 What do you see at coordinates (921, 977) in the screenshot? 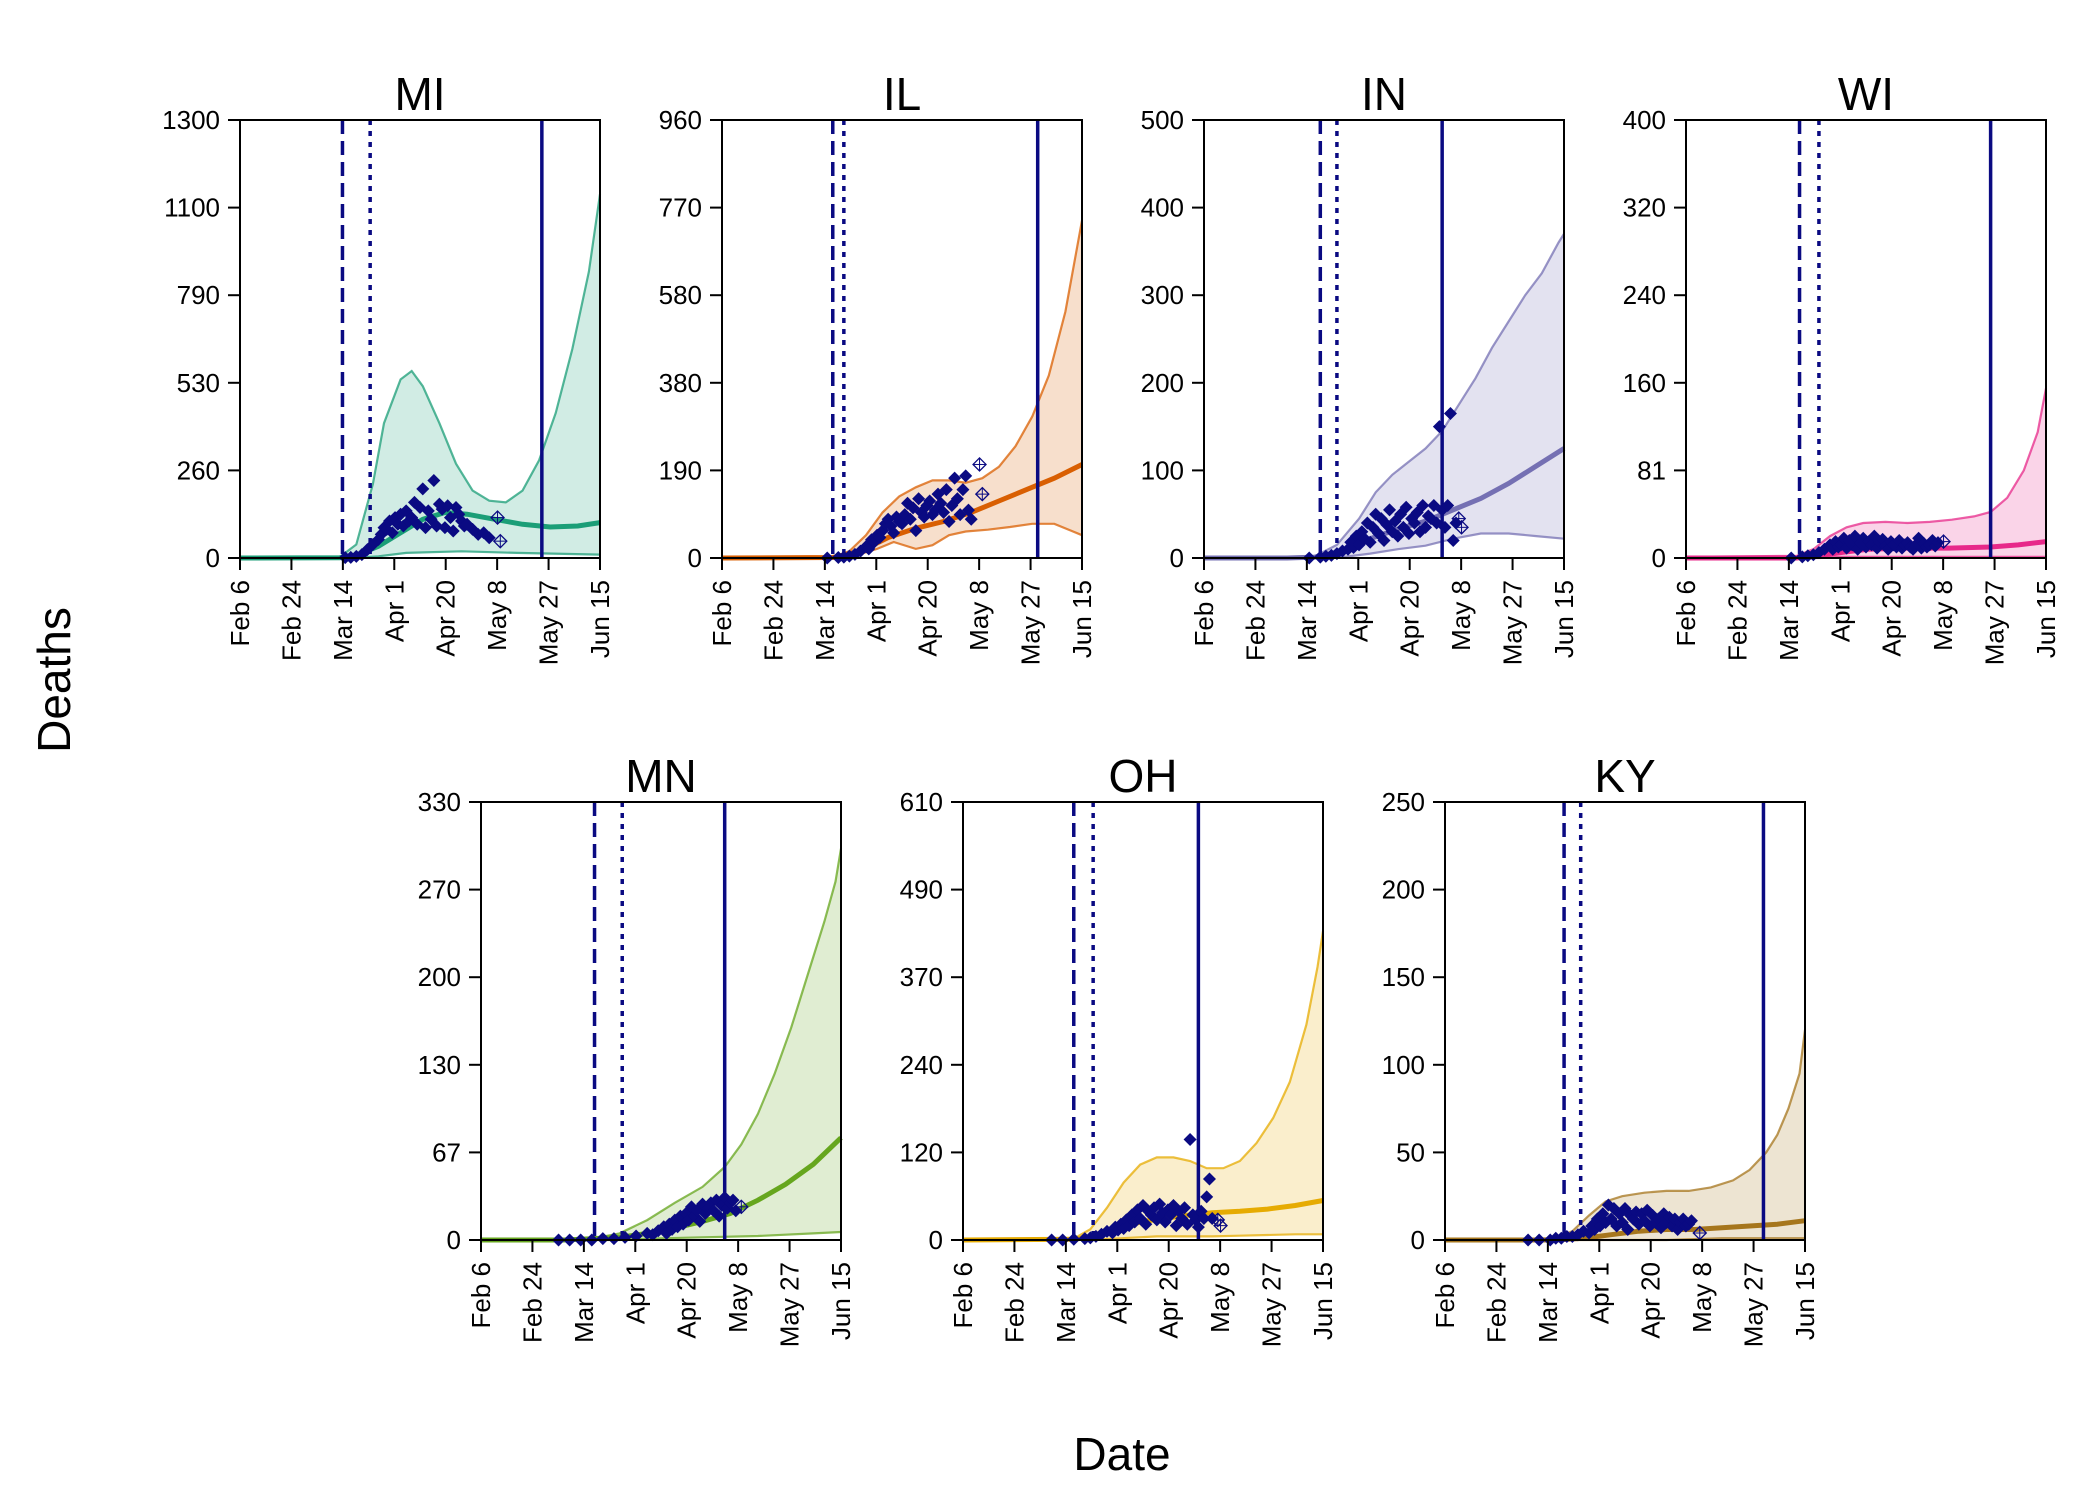
I see `y-tick-label: 370` at bounding box center [921, 977].